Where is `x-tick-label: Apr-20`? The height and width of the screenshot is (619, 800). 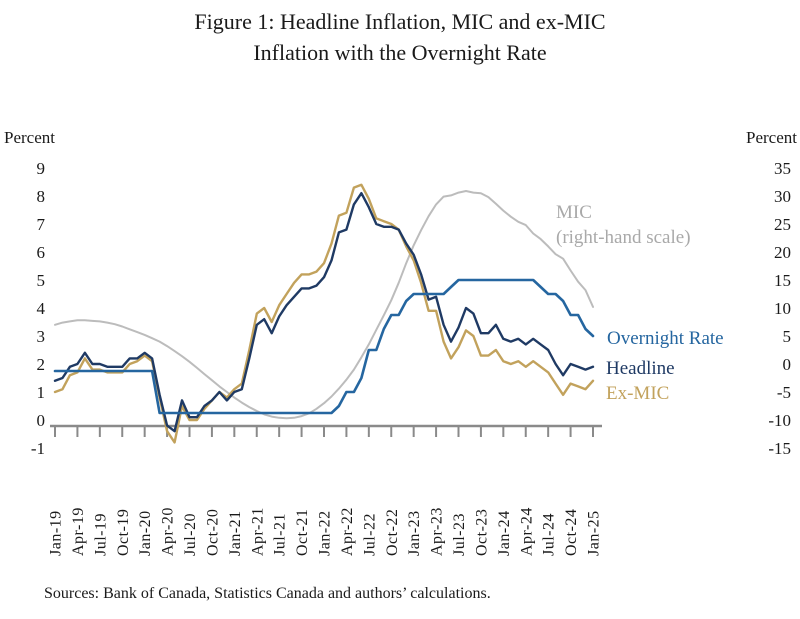
x-tick-label: Apr-20 is located at coordinates (168, 531).